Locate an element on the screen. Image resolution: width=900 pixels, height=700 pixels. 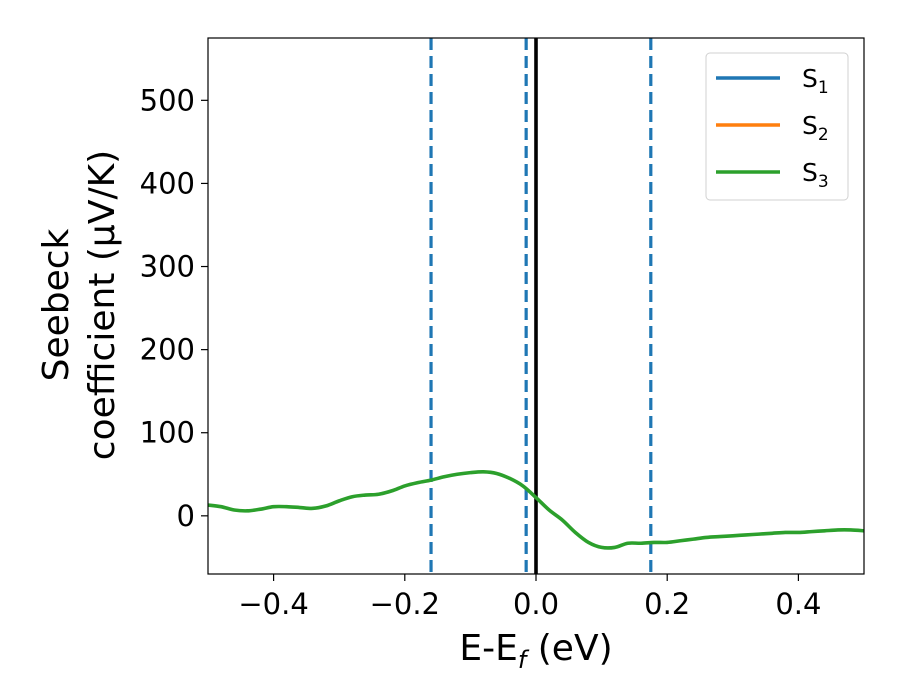
legend-label-s3: S3 is located at coordinates (815, 175).